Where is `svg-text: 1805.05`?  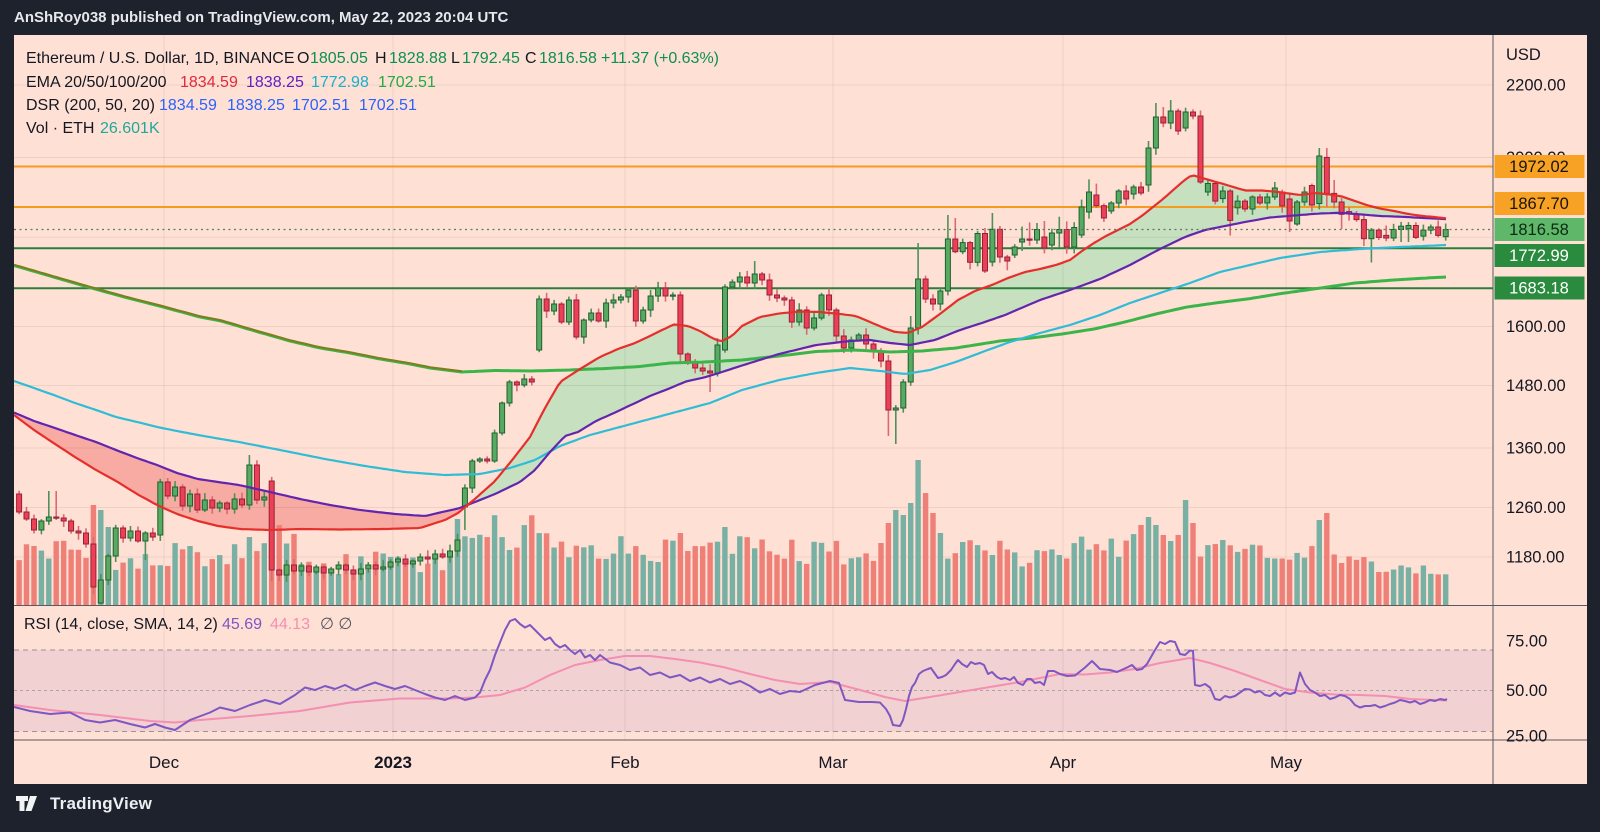
svg-text: 1805.05 is located at coordinates (339, 58).